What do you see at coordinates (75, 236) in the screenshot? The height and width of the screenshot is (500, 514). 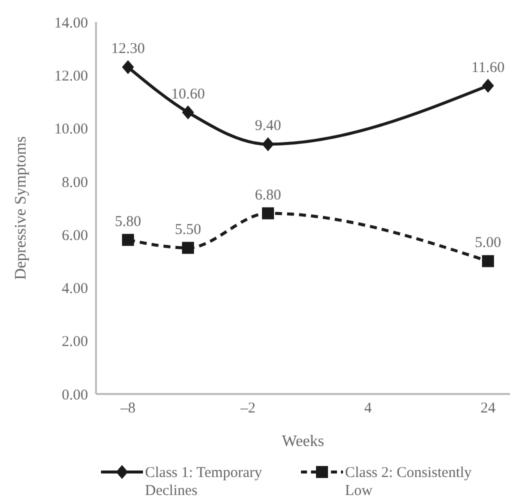 I see `y-tick-label: 6.00` at bounding box center [75, 236].